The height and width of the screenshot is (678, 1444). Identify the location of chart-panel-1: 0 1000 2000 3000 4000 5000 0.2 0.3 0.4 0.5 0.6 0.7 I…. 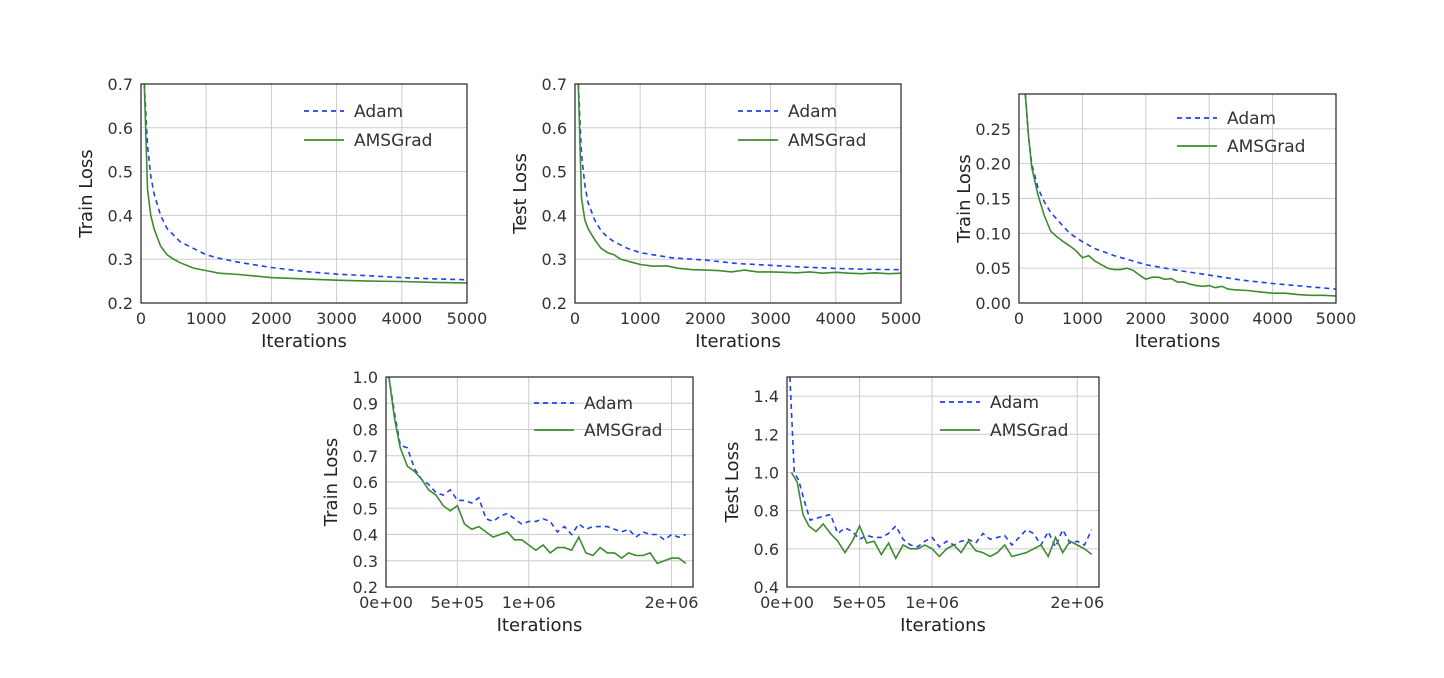
(281, 213).